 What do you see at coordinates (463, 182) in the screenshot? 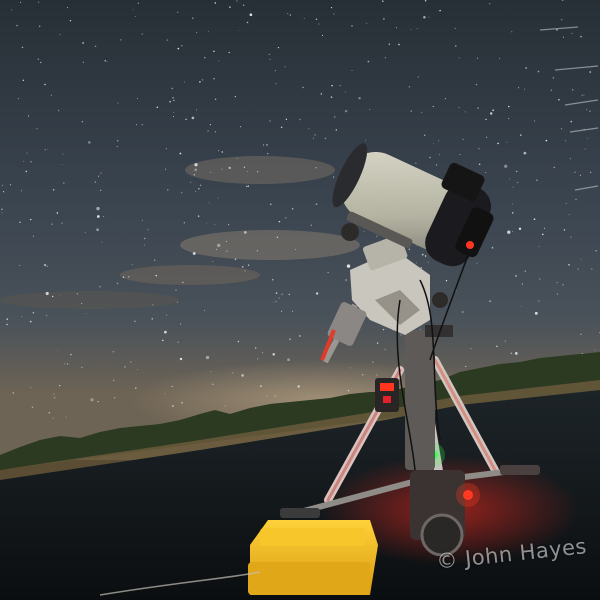
I see `camera` at bounding box center [463, 182].